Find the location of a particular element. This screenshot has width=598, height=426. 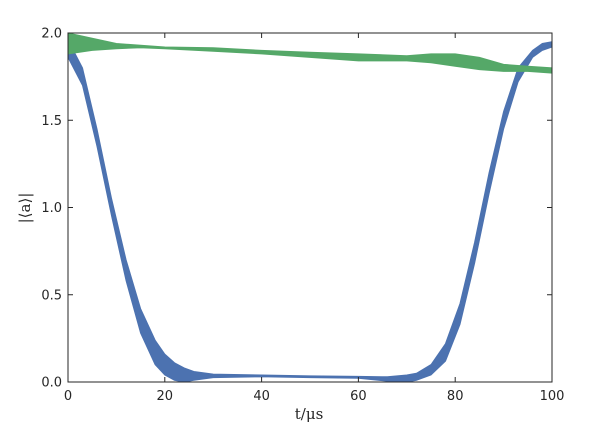

y-tick-label: 0.5 is located at coordinates (51, 295).